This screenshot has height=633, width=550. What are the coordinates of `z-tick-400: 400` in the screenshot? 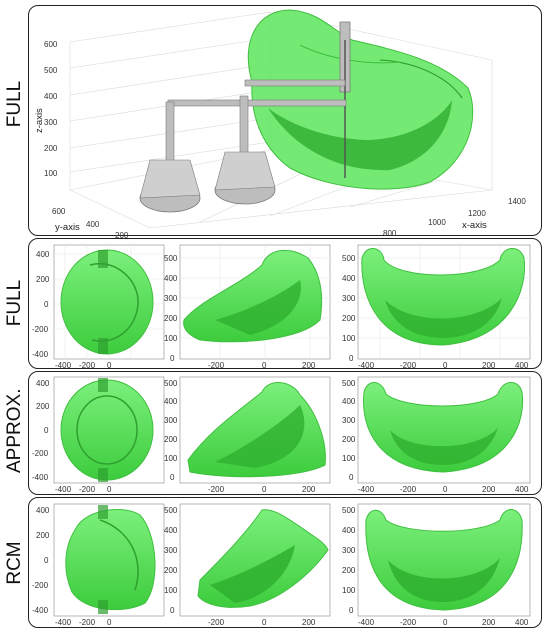 It's located at (51, 96).